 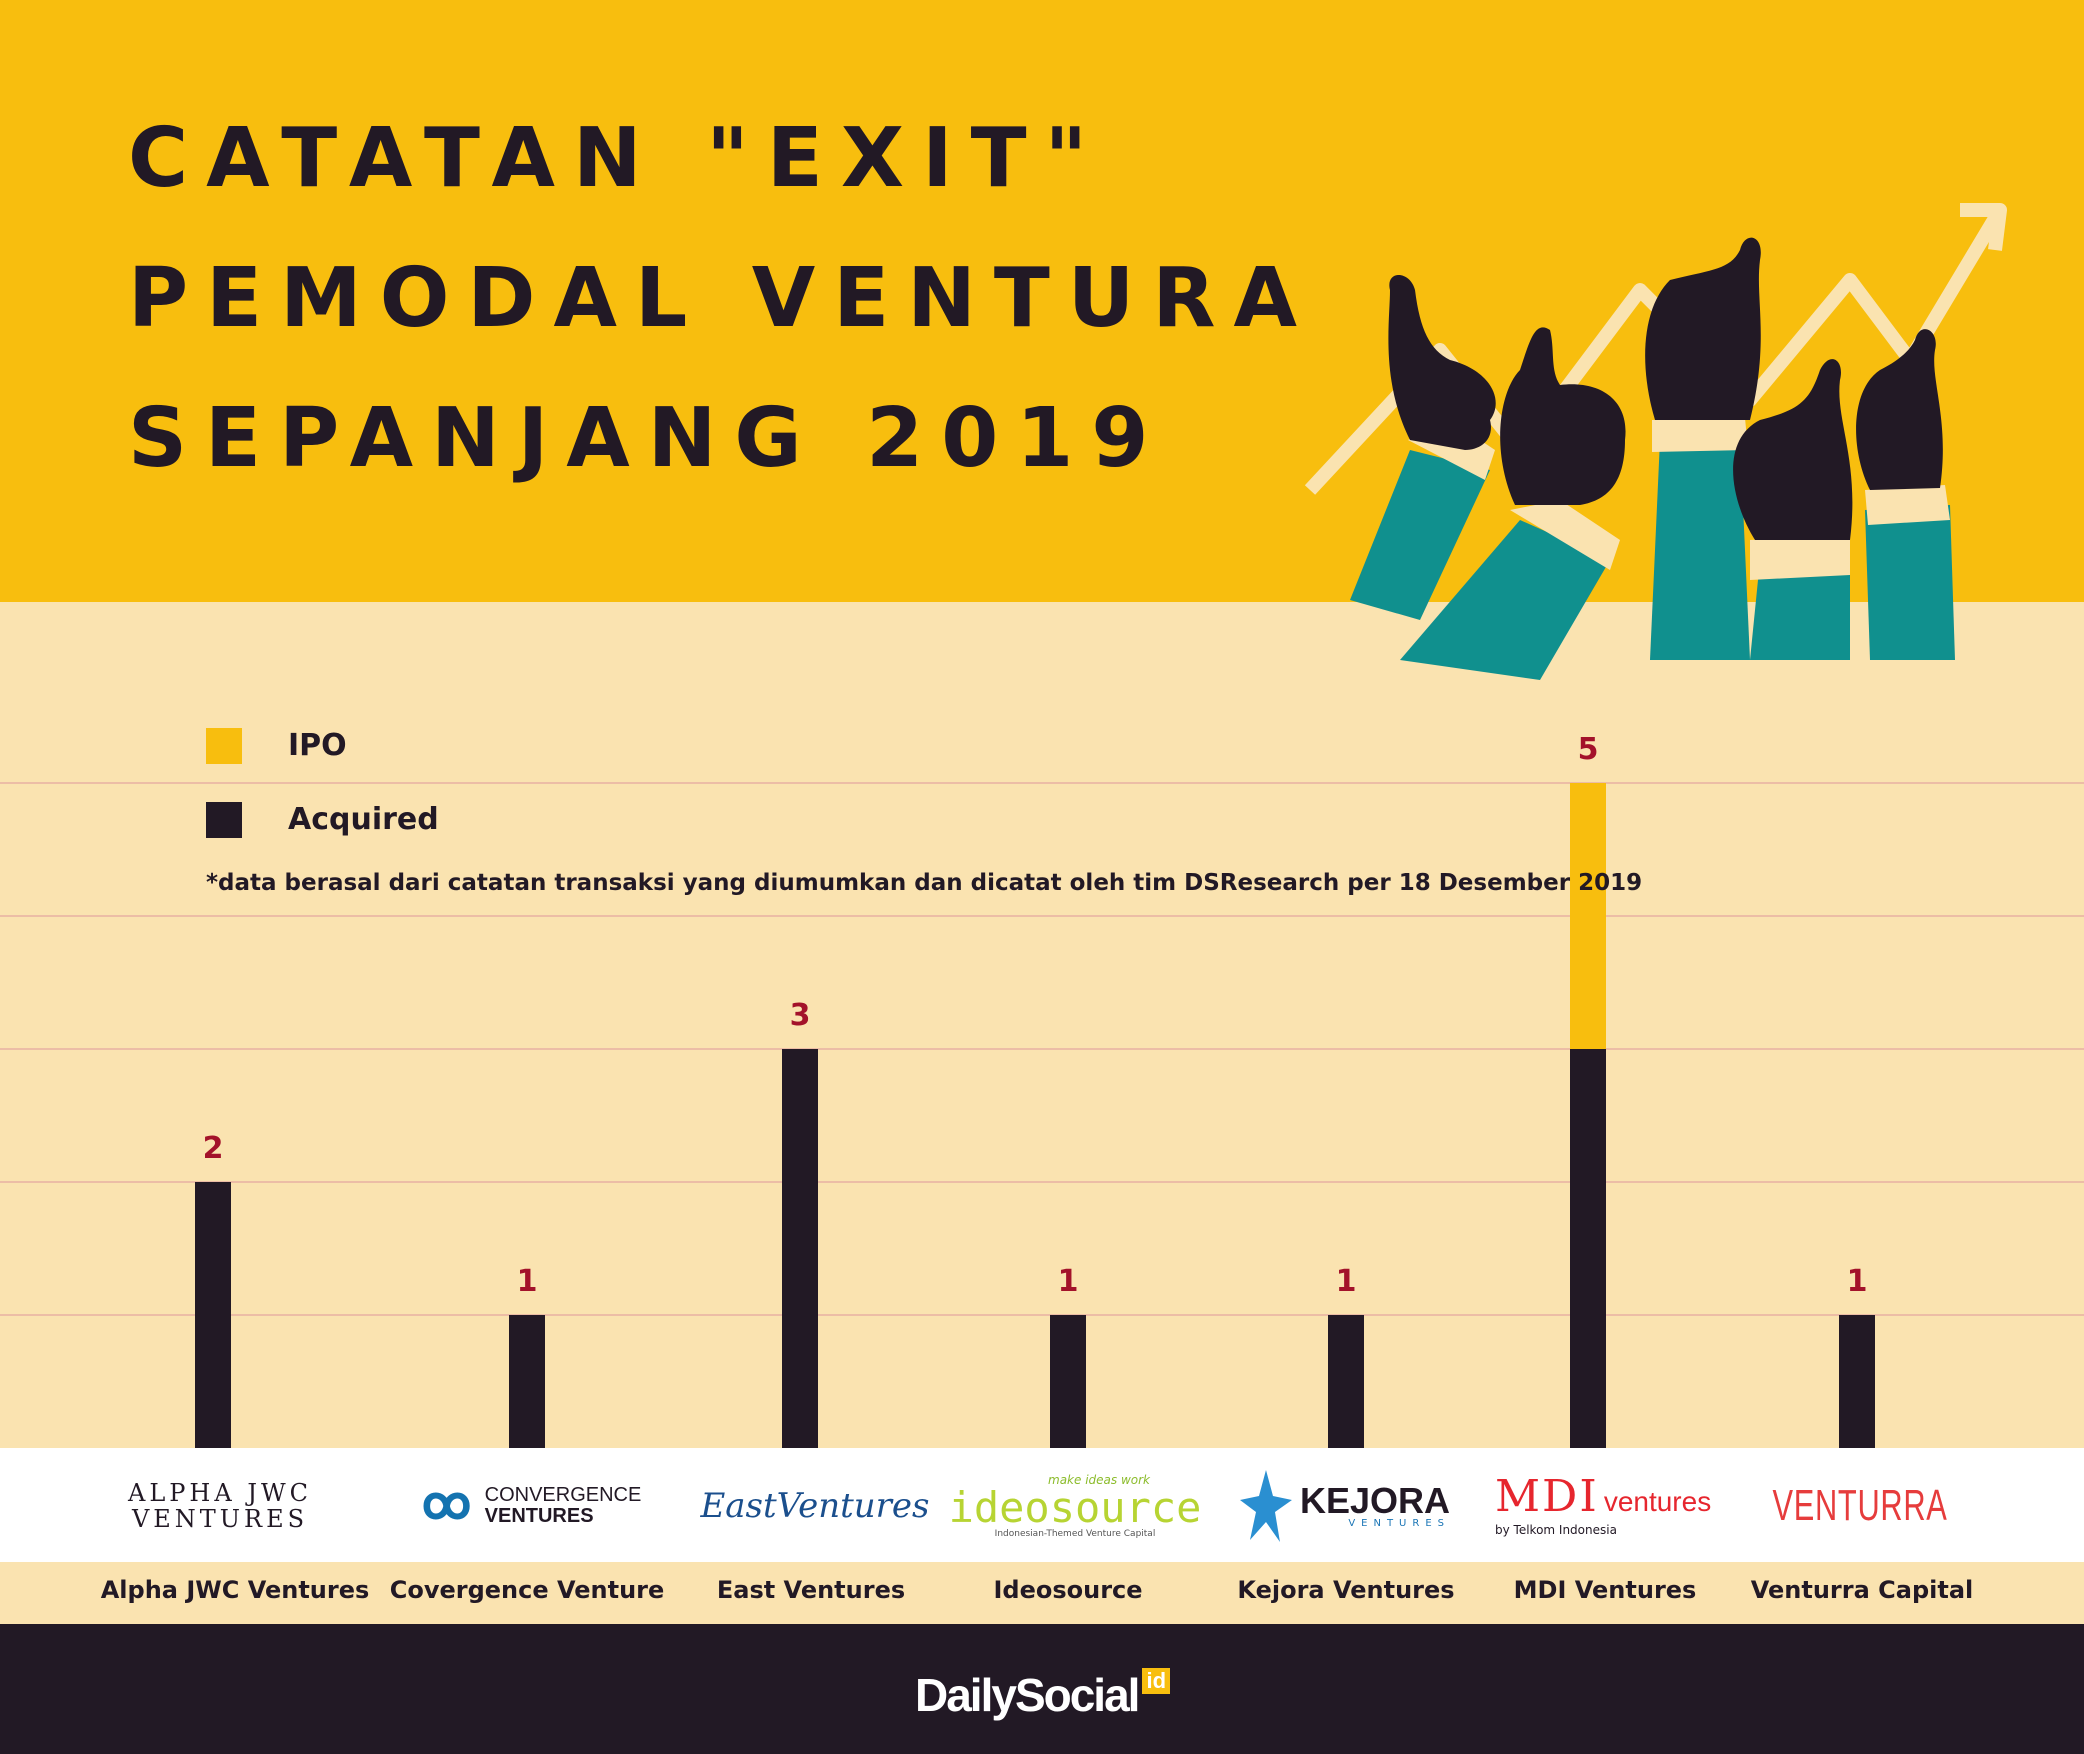 I want to click on mdi-logo: MDI ventures by Telkom Indonesia, so click(x=1620, y=1506).